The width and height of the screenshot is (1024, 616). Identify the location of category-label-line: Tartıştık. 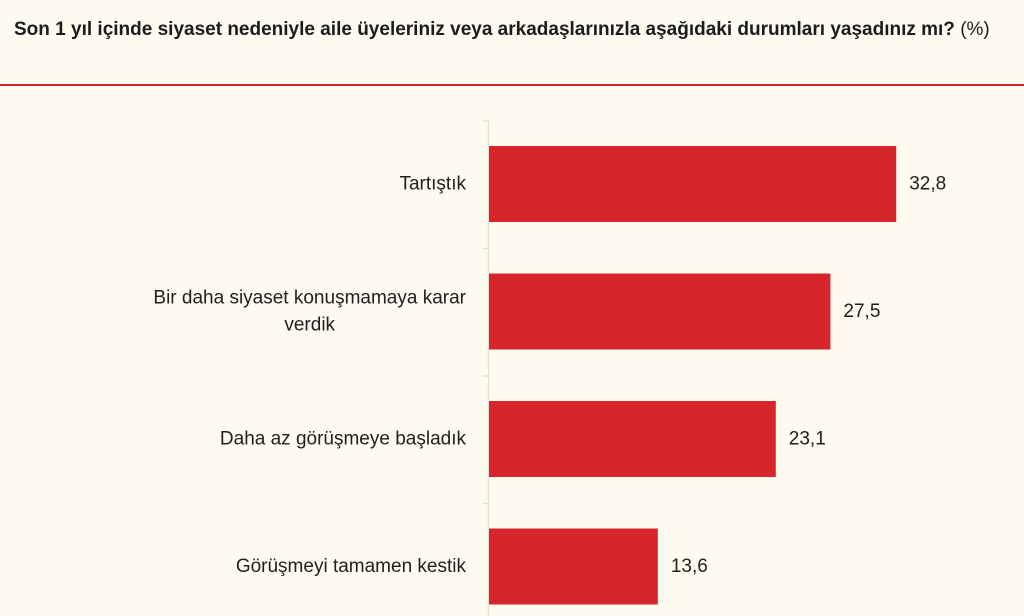
(432, 184).